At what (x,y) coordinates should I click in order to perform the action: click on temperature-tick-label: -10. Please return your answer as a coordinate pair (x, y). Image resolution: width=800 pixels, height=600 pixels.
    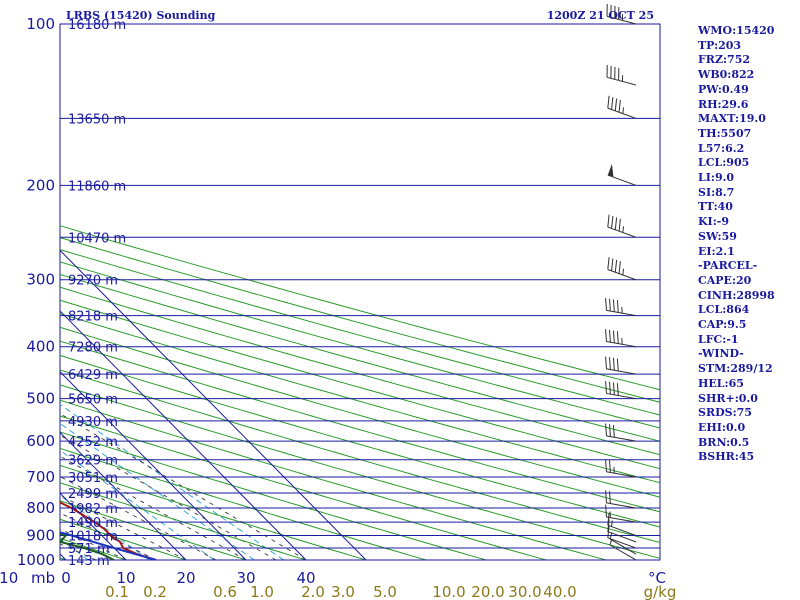
    Looking at the image, I should click on (9, 578).